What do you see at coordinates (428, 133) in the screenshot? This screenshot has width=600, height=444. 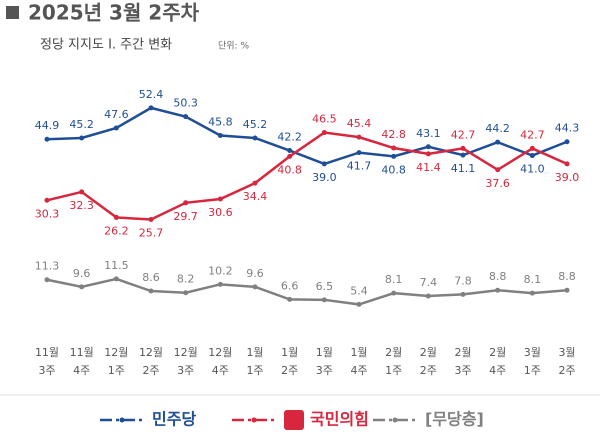 I see `data-label: 43.1` at bounding box center [428, 133].